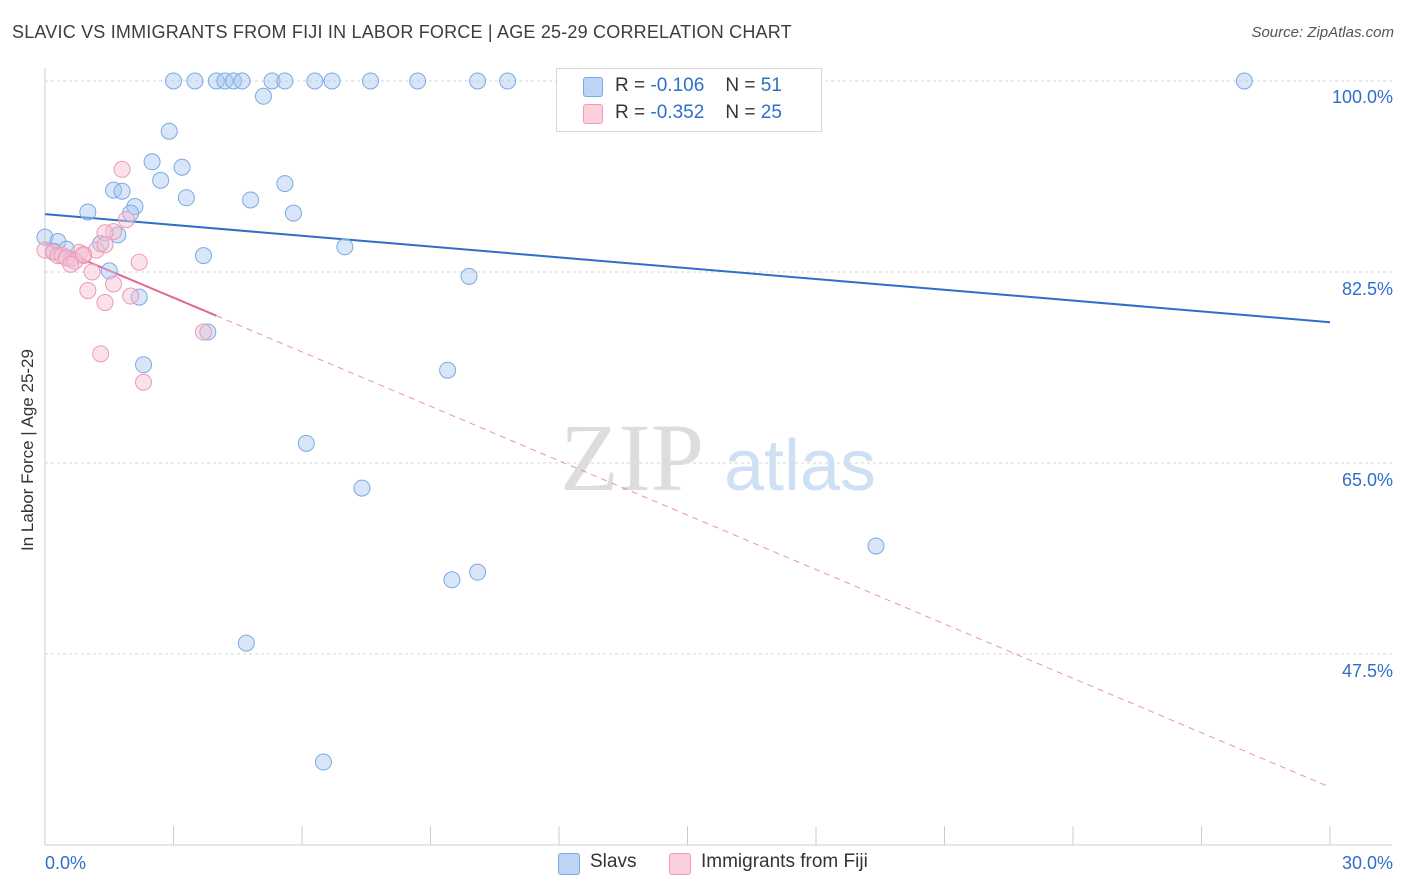 This screenshot has height=892, width=1406. What do you see at coordinates (680, 864) in the screenshot?
I see `fiji-legend-swatch` at bounding box center [680, 864].